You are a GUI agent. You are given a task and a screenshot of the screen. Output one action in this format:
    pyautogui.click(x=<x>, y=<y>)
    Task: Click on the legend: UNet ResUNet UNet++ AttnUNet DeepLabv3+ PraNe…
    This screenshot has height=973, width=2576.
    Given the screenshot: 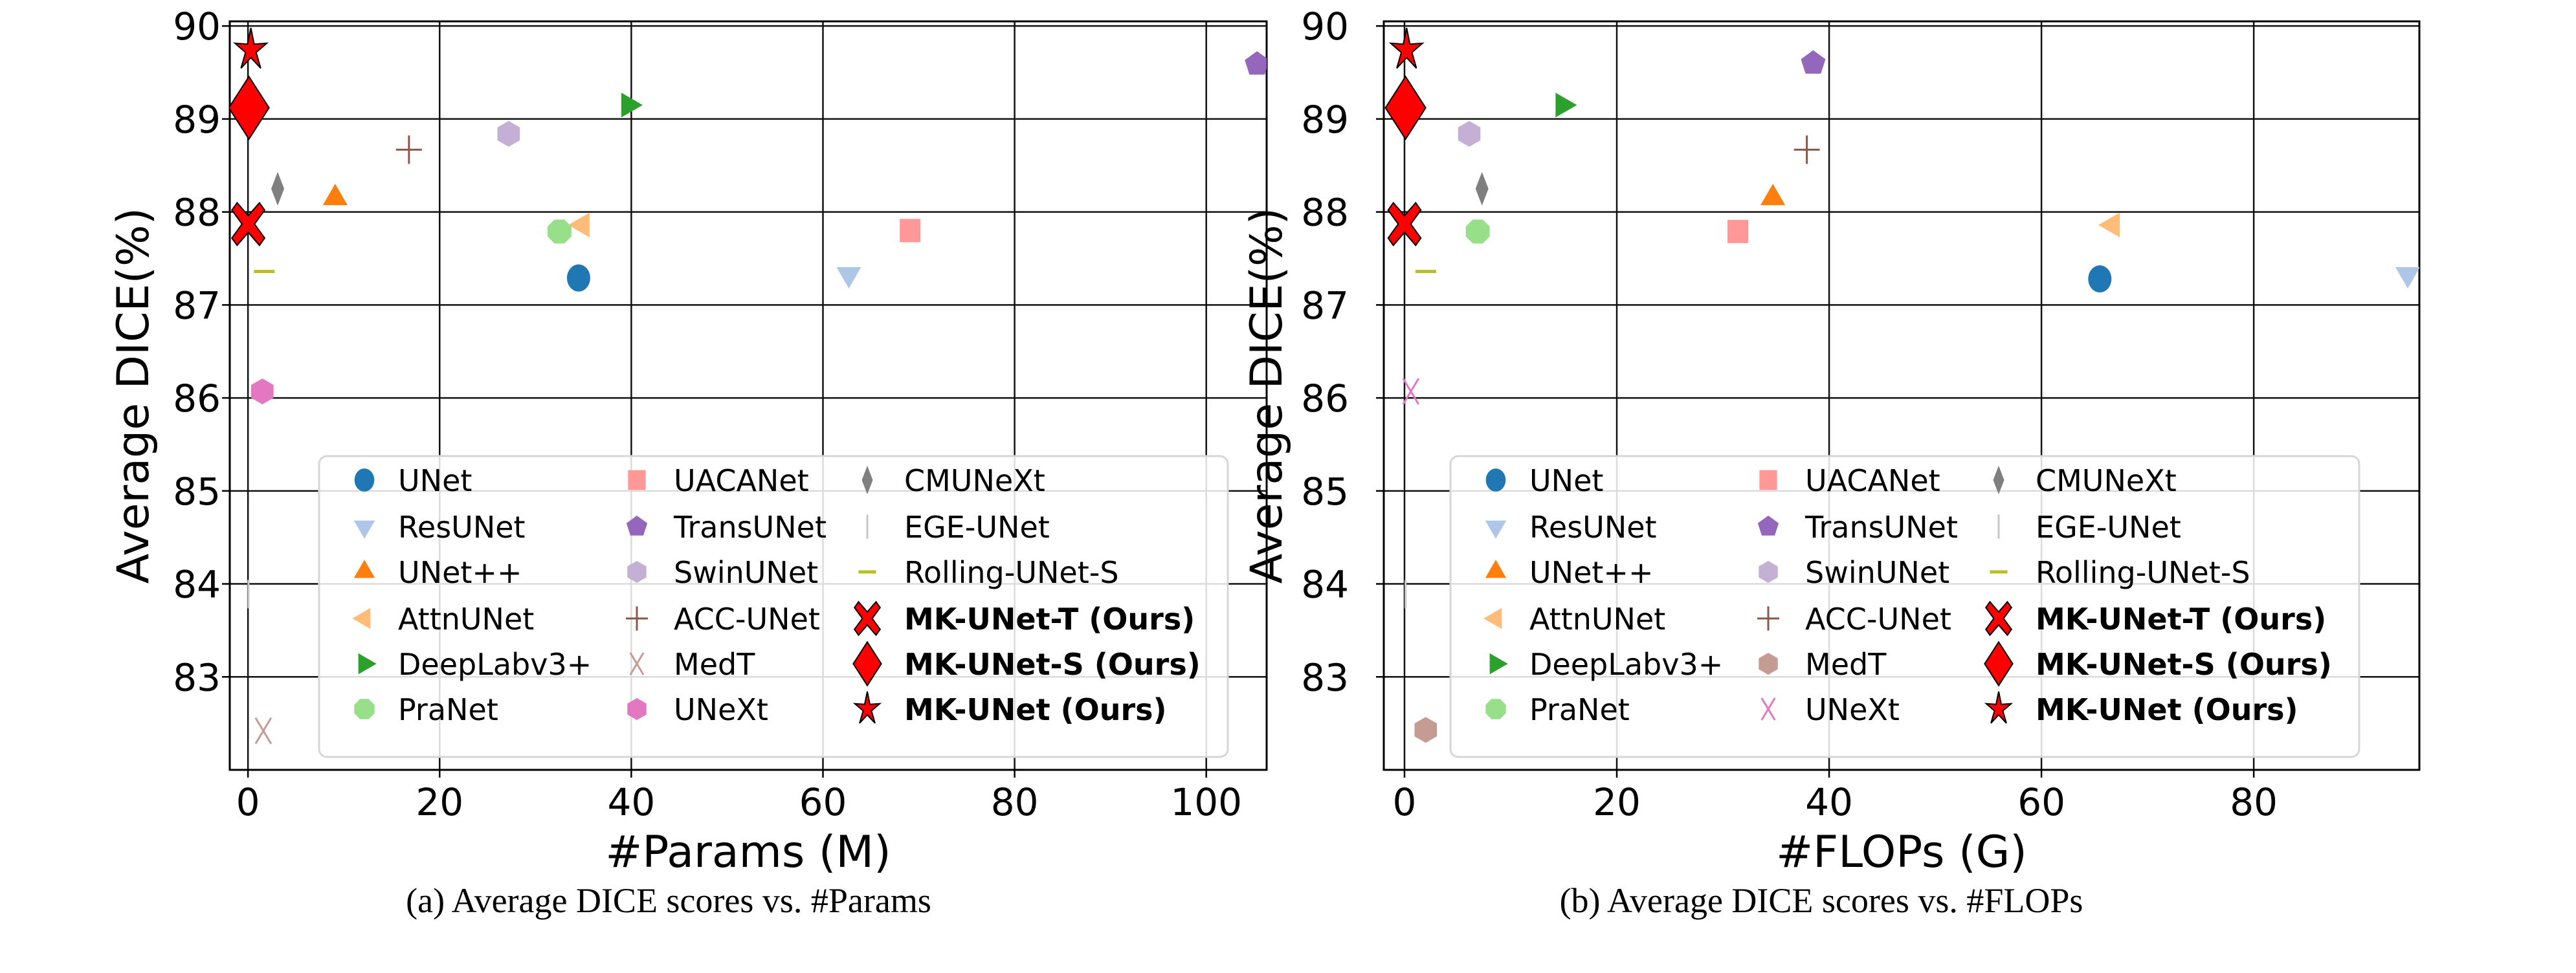 What is the action you would take?
    pyautogui.click(x=773, y=607)
    